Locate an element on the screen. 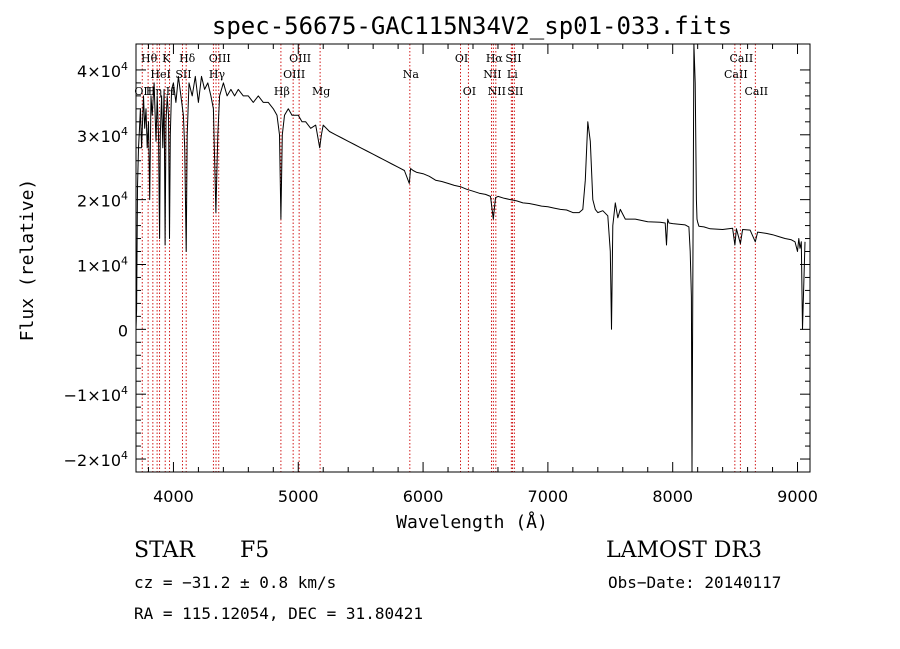 Image resolution: width=900 pixels, height=649 pixels. object-subclass: F5 is located at coordinates (255, 550).